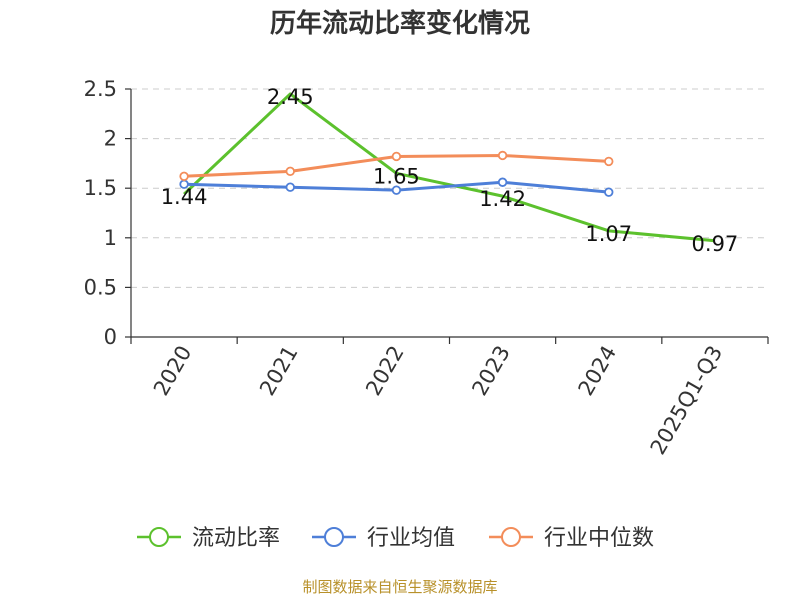 This screenshot has height=600, width=800. What do you see at coordinates (385, 371) in the screenshot?
I see `x-tick-label: 2022` at bounding box center [385, 371].